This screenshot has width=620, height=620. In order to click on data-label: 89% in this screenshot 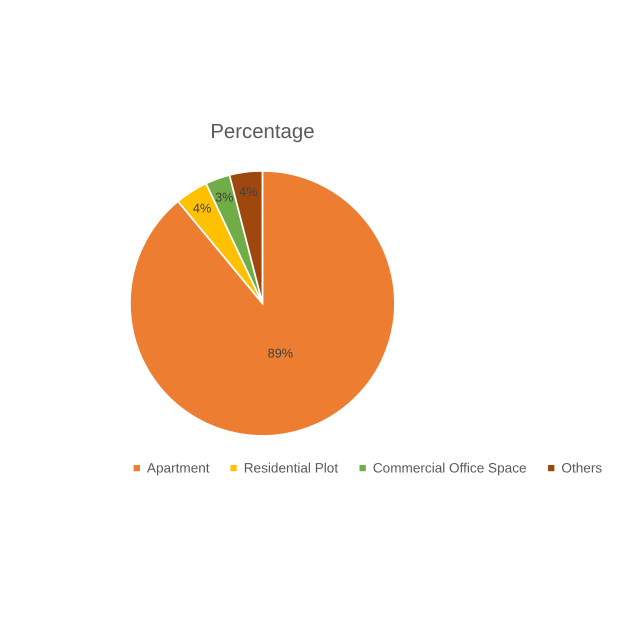, I will do `click(281, 352)`.